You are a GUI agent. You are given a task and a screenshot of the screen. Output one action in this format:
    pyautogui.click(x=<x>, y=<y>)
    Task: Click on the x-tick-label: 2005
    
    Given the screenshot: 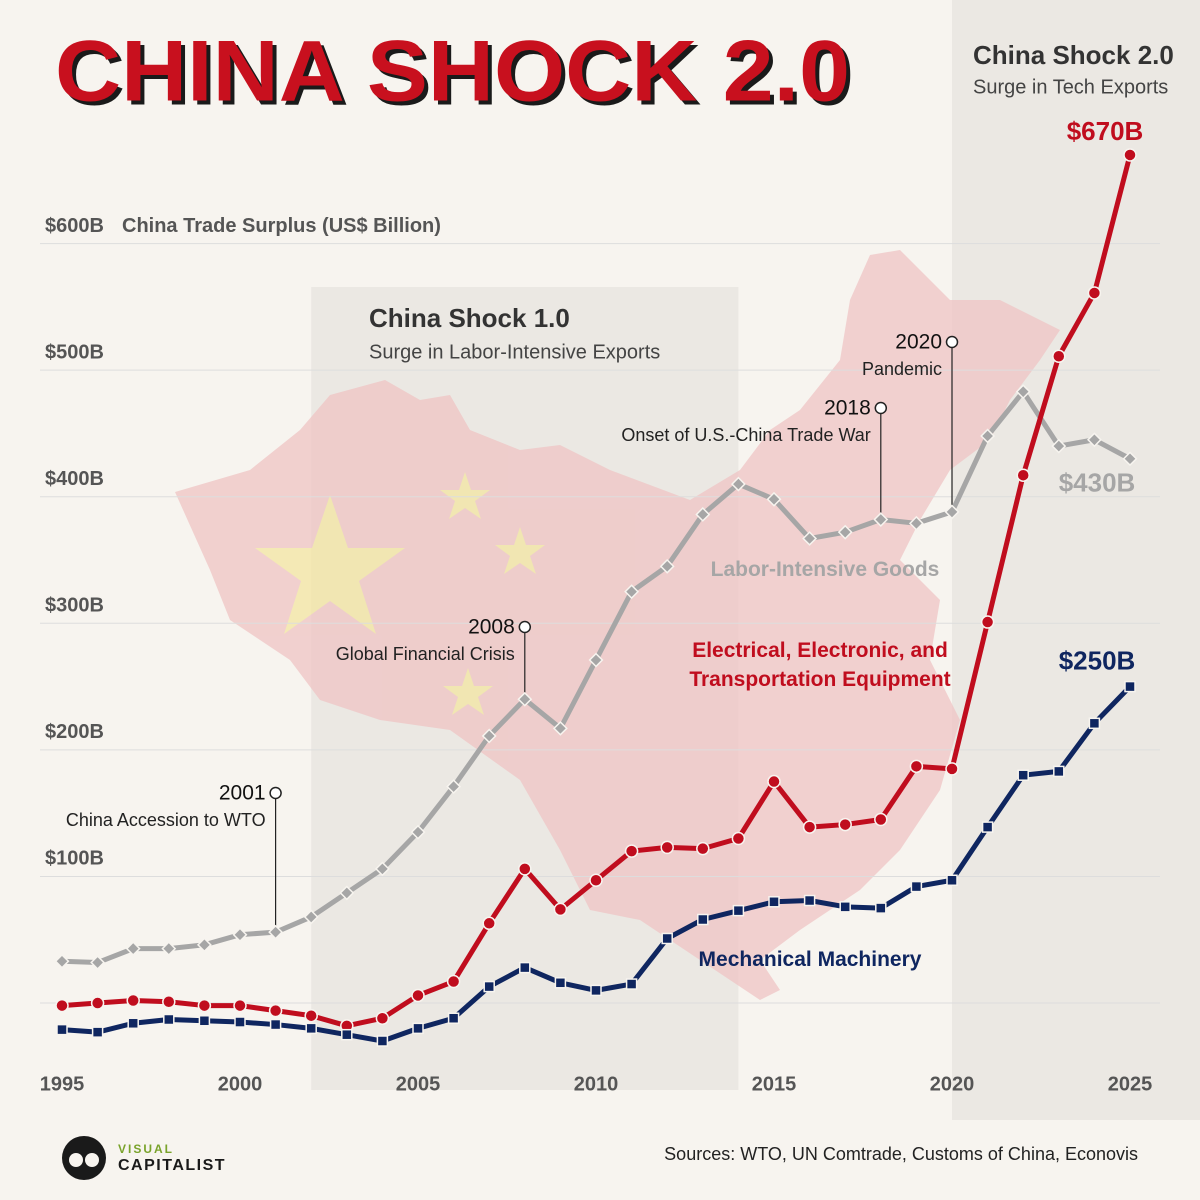 What is the action you would take?
    pyautogui.click(x=418, y=1084)
    